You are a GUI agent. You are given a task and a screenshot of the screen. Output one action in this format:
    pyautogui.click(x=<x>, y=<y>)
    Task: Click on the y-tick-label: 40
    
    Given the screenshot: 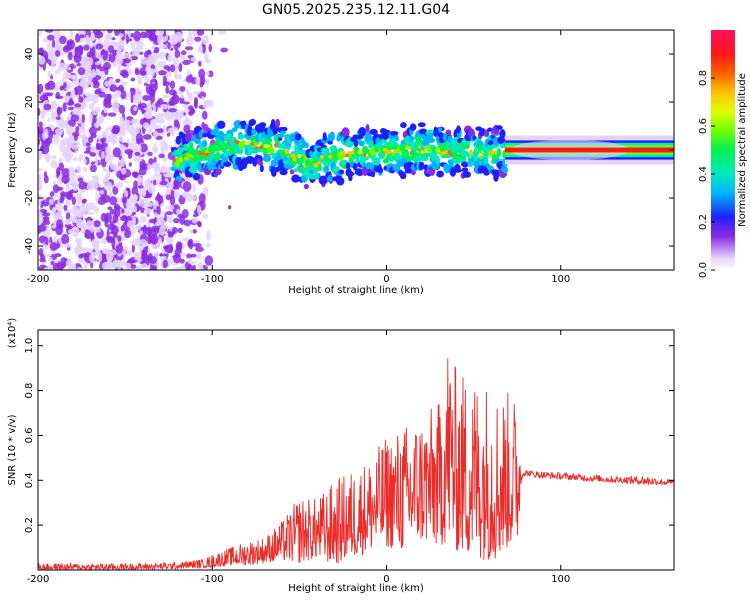 What is the action you would take?
    pyautogui.click(x=29, y=54)
    